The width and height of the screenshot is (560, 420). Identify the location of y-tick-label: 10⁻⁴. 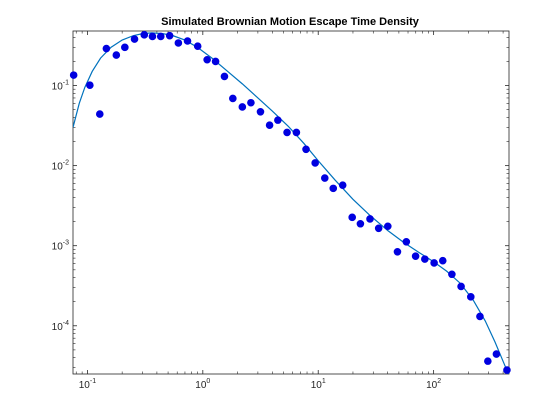
(60, 326).